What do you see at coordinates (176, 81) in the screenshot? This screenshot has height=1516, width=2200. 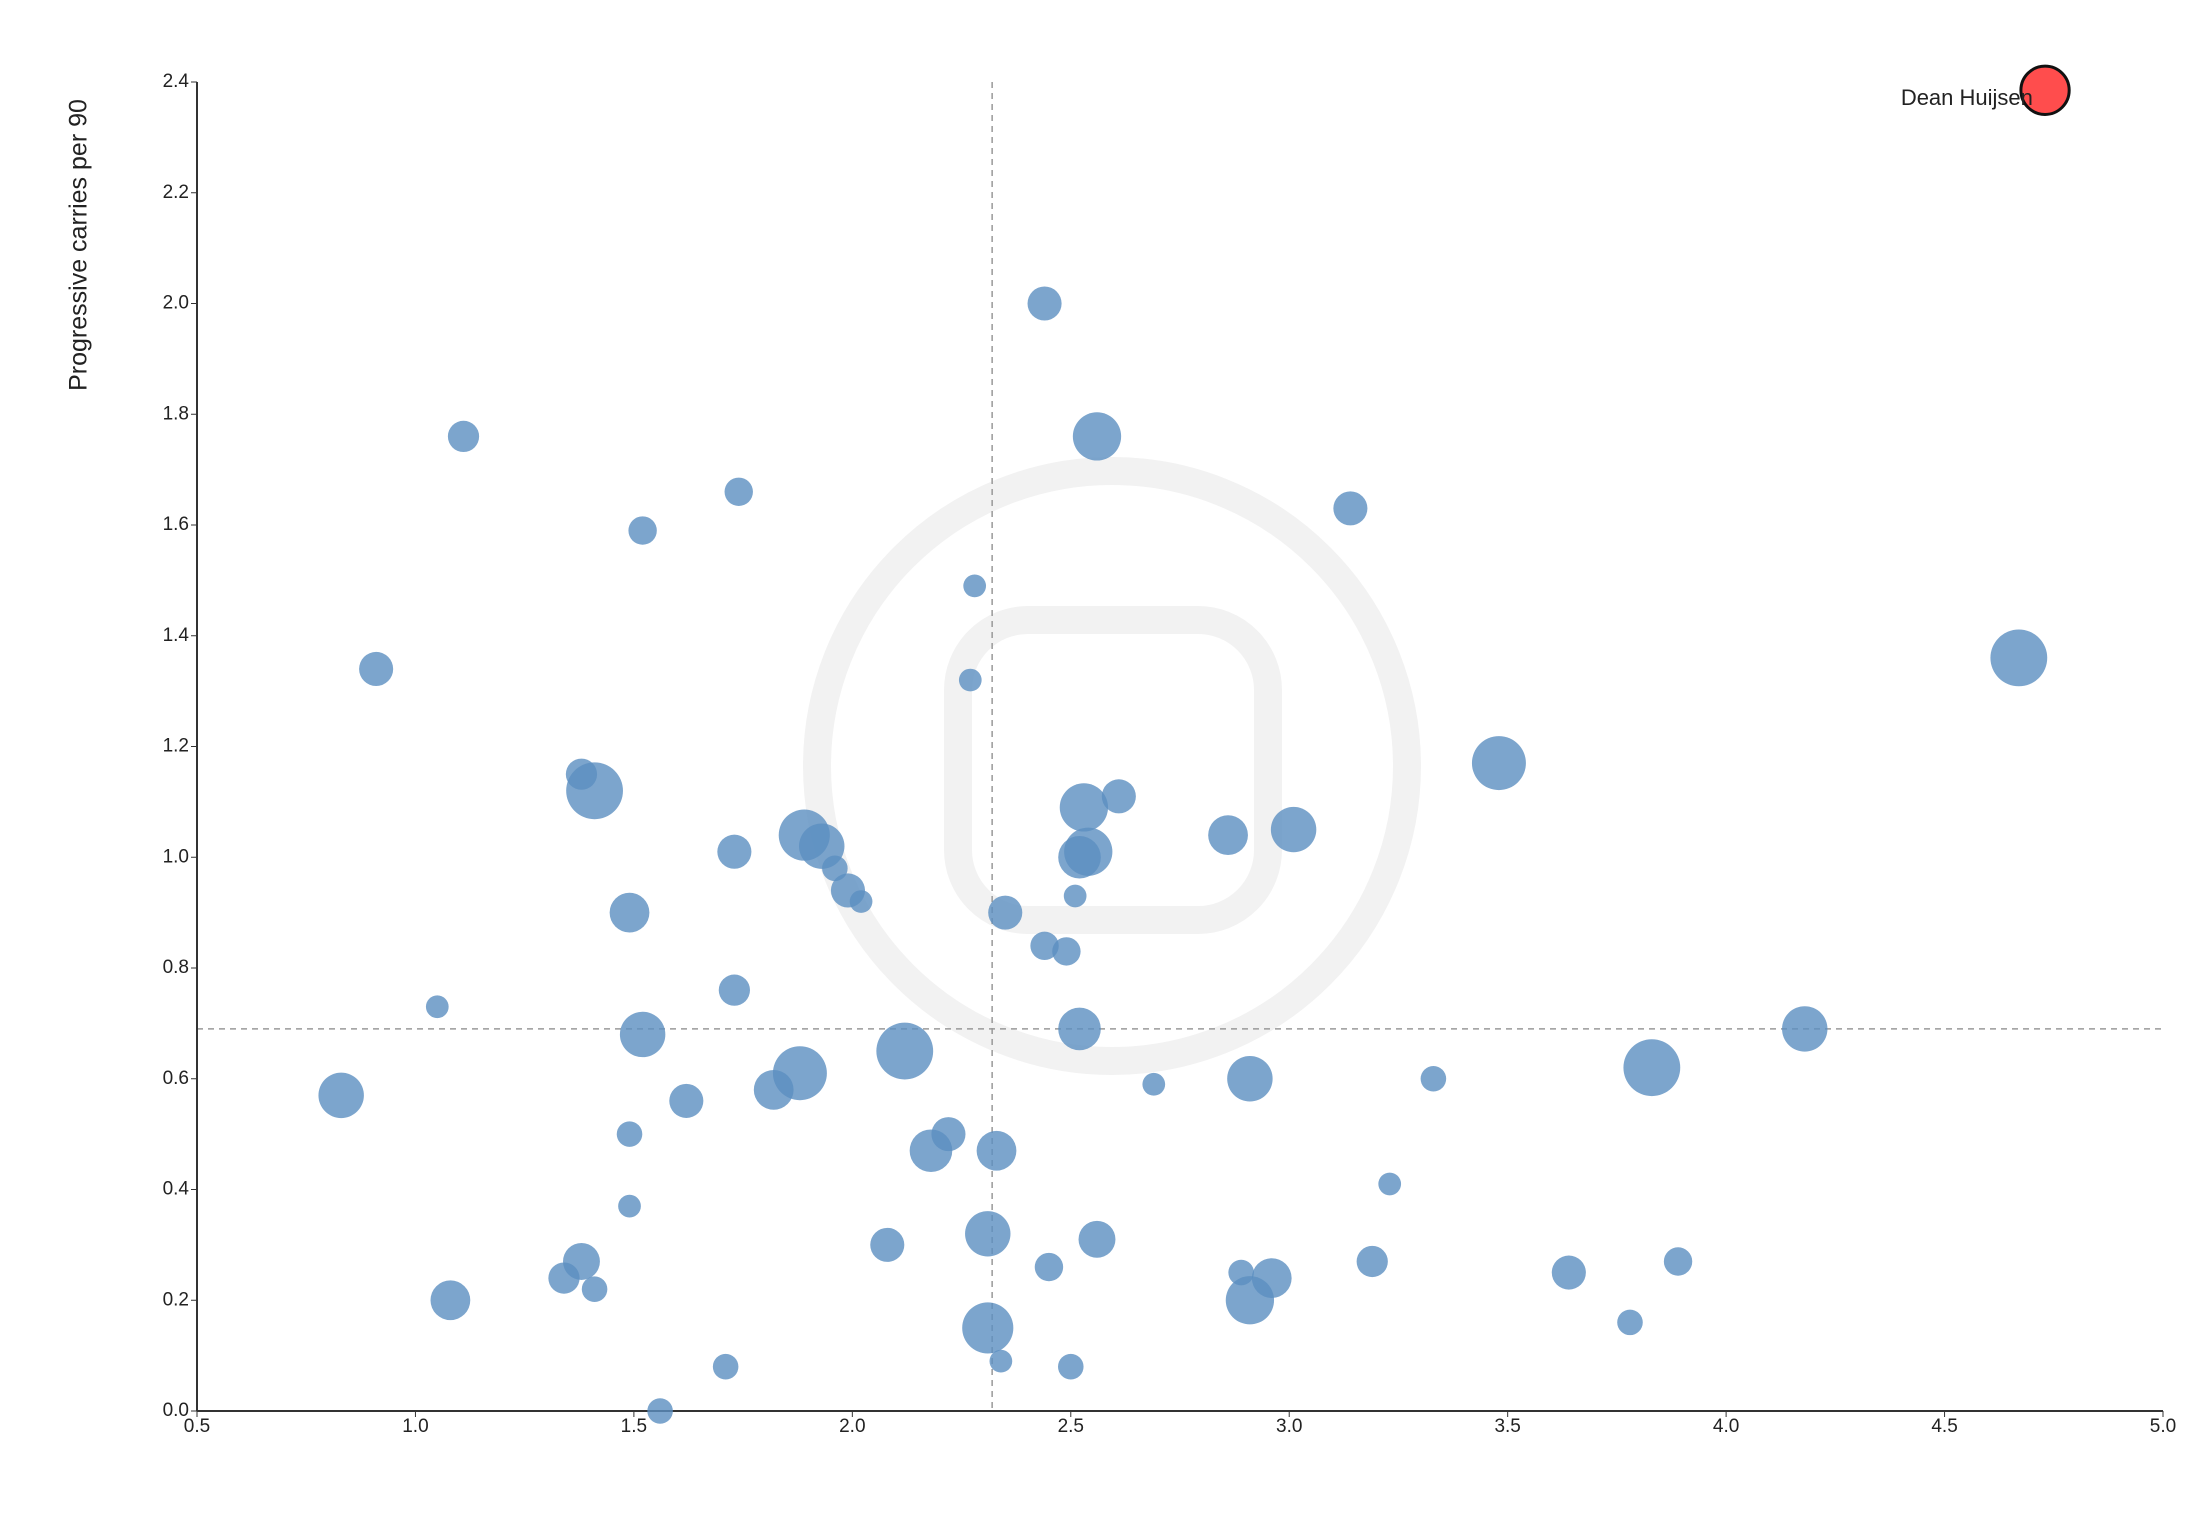 I see `y-tick-label: 2.4` at bounding box center [176, 81].